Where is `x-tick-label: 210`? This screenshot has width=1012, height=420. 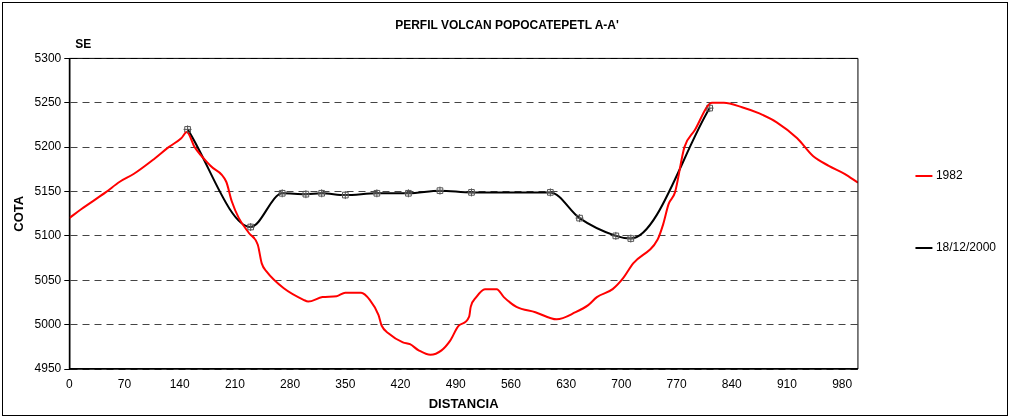
x-tick-label: 210 is located at coordinates (235, 383).